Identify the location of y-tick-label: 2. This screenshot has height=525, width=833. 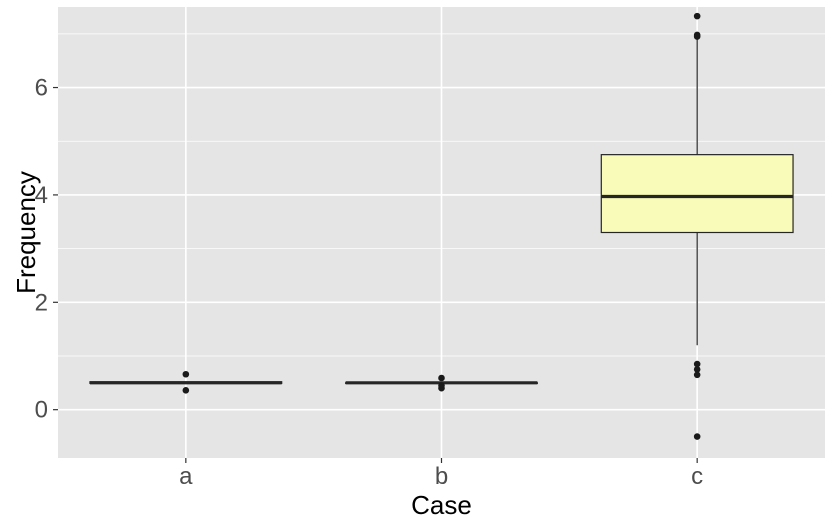
(41, 302).